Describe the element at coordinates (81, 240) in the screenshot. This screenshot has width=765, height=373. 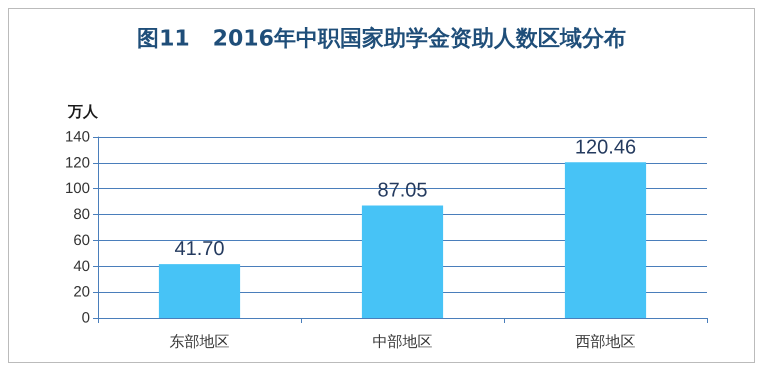
I see `y-tick-label: 60` at that location.